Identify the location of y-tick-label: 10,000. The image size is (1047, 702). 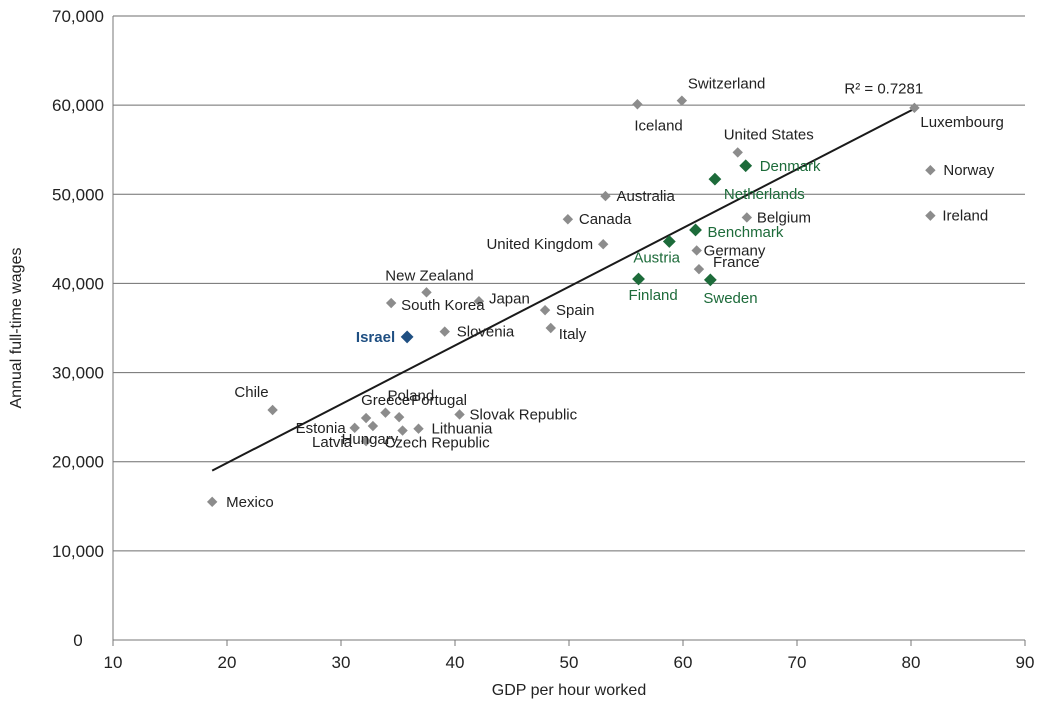
(78, 551).